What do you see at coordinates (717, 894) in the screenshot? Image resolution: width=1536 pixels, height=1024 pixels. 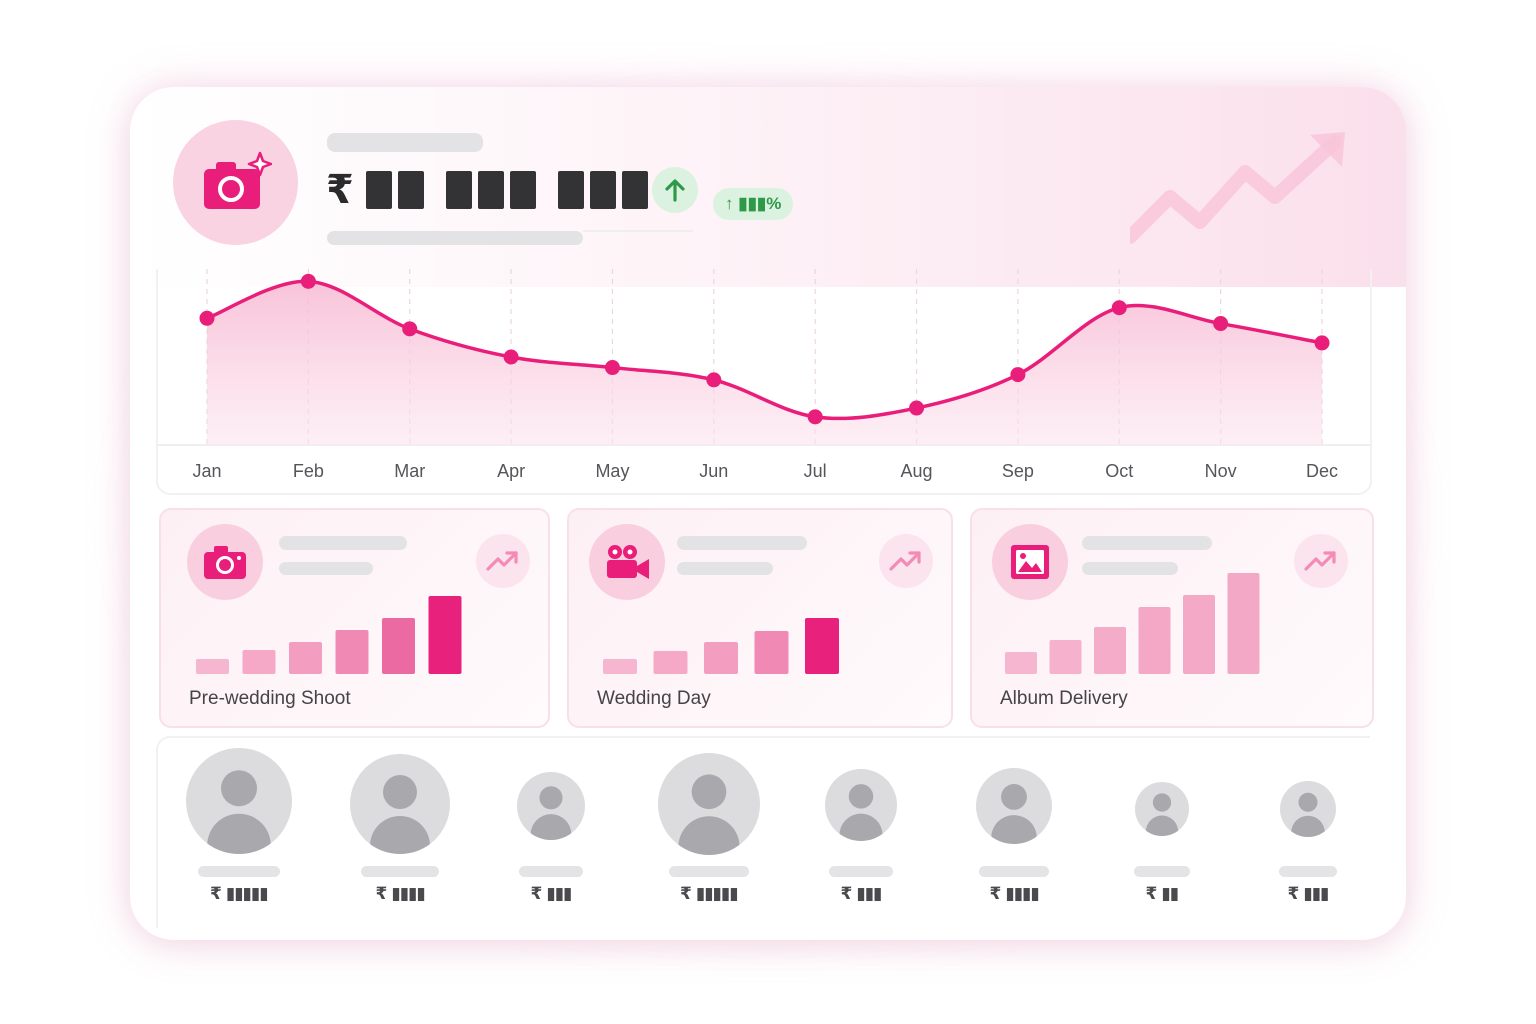 I see `masked-amount: ▮▮▮▮▮` at bounding box center [717, 894].